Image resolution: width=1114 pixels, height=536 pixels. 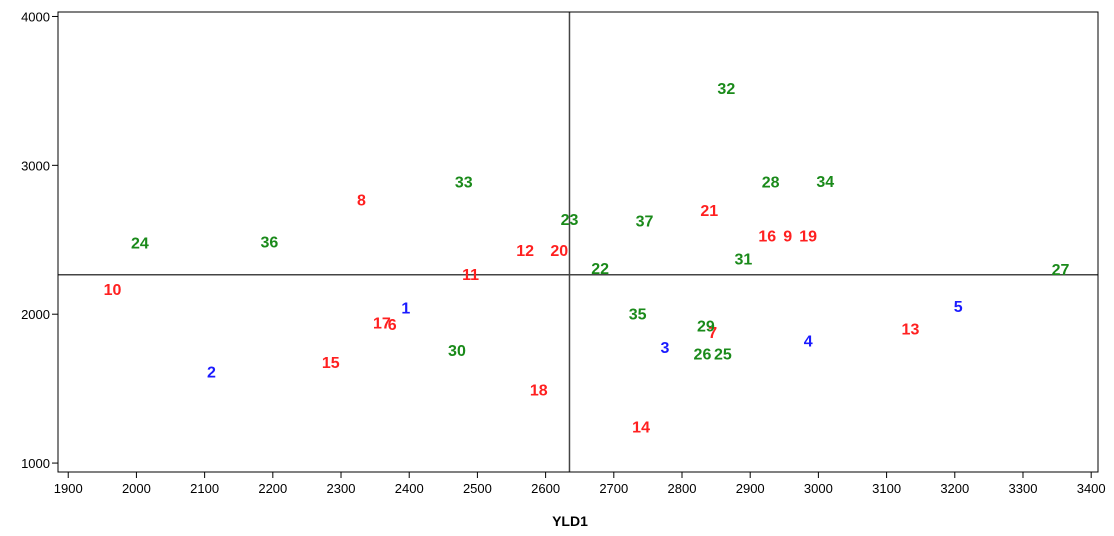 I want to click on x-tick-label: 3000, so click(x=818, y=488).